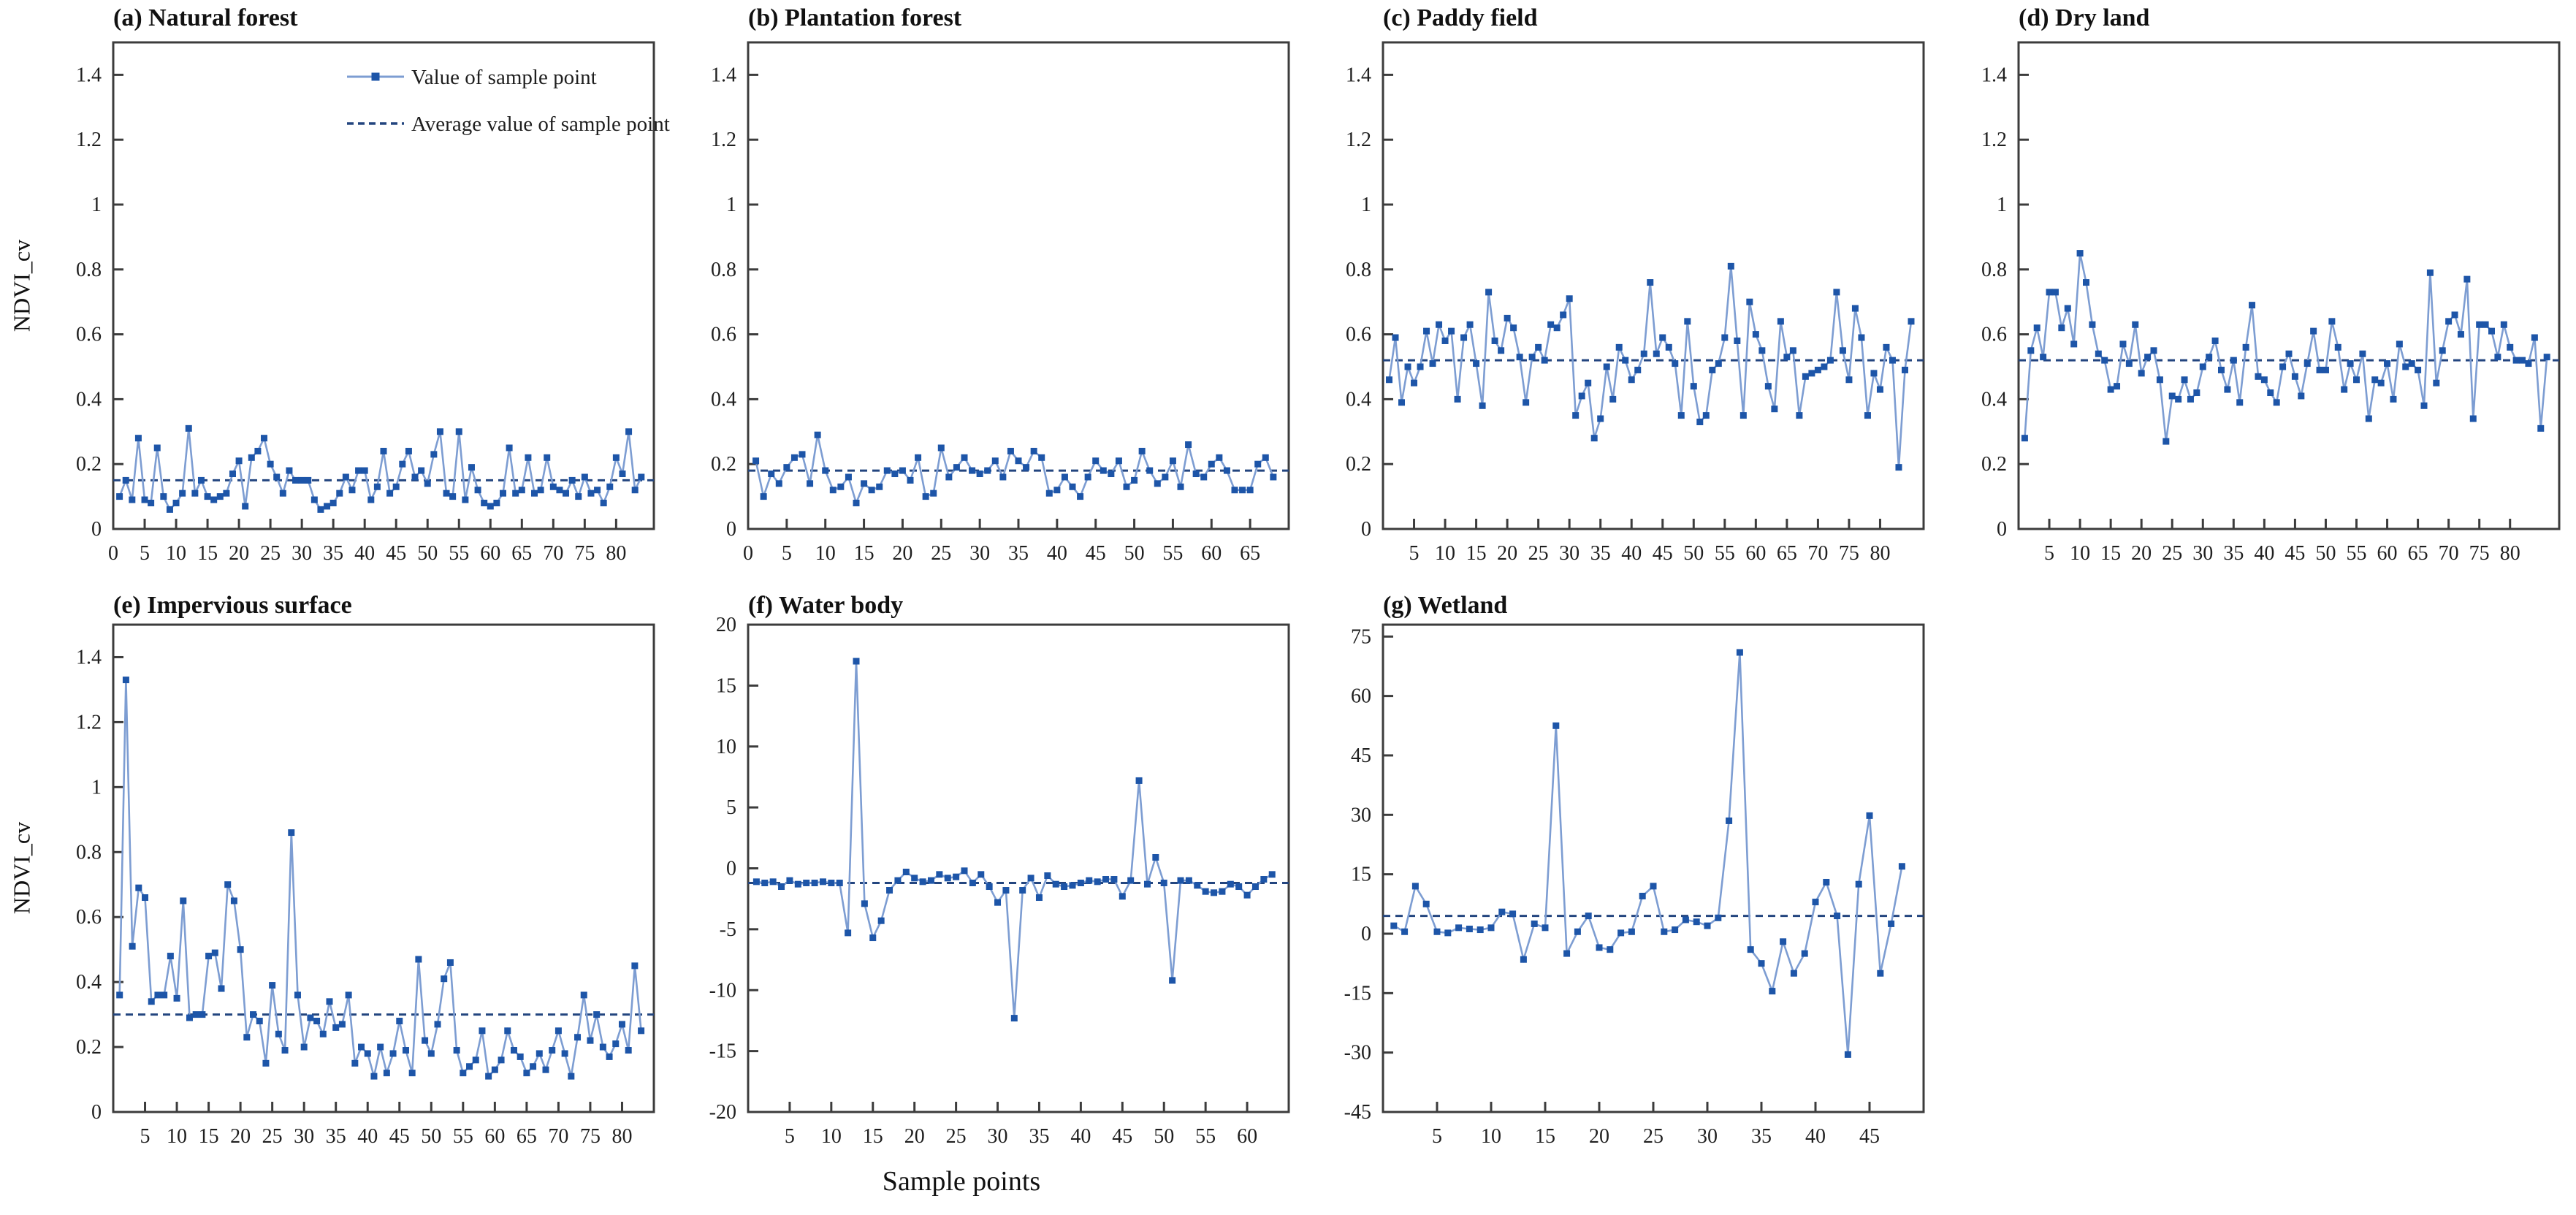 This screenshot has height=1215, width=2576. I want to click on plot-box, so click(1018, 285).